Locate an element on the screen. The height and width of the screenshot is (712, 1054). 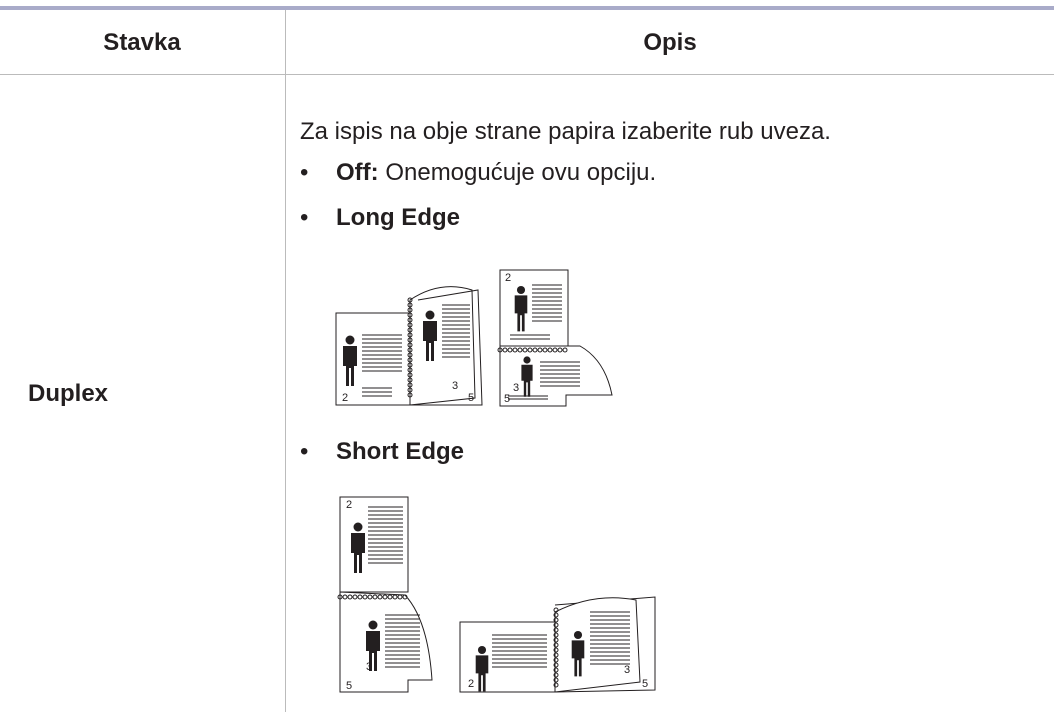
column-divider is located at coordinates (285, 361).